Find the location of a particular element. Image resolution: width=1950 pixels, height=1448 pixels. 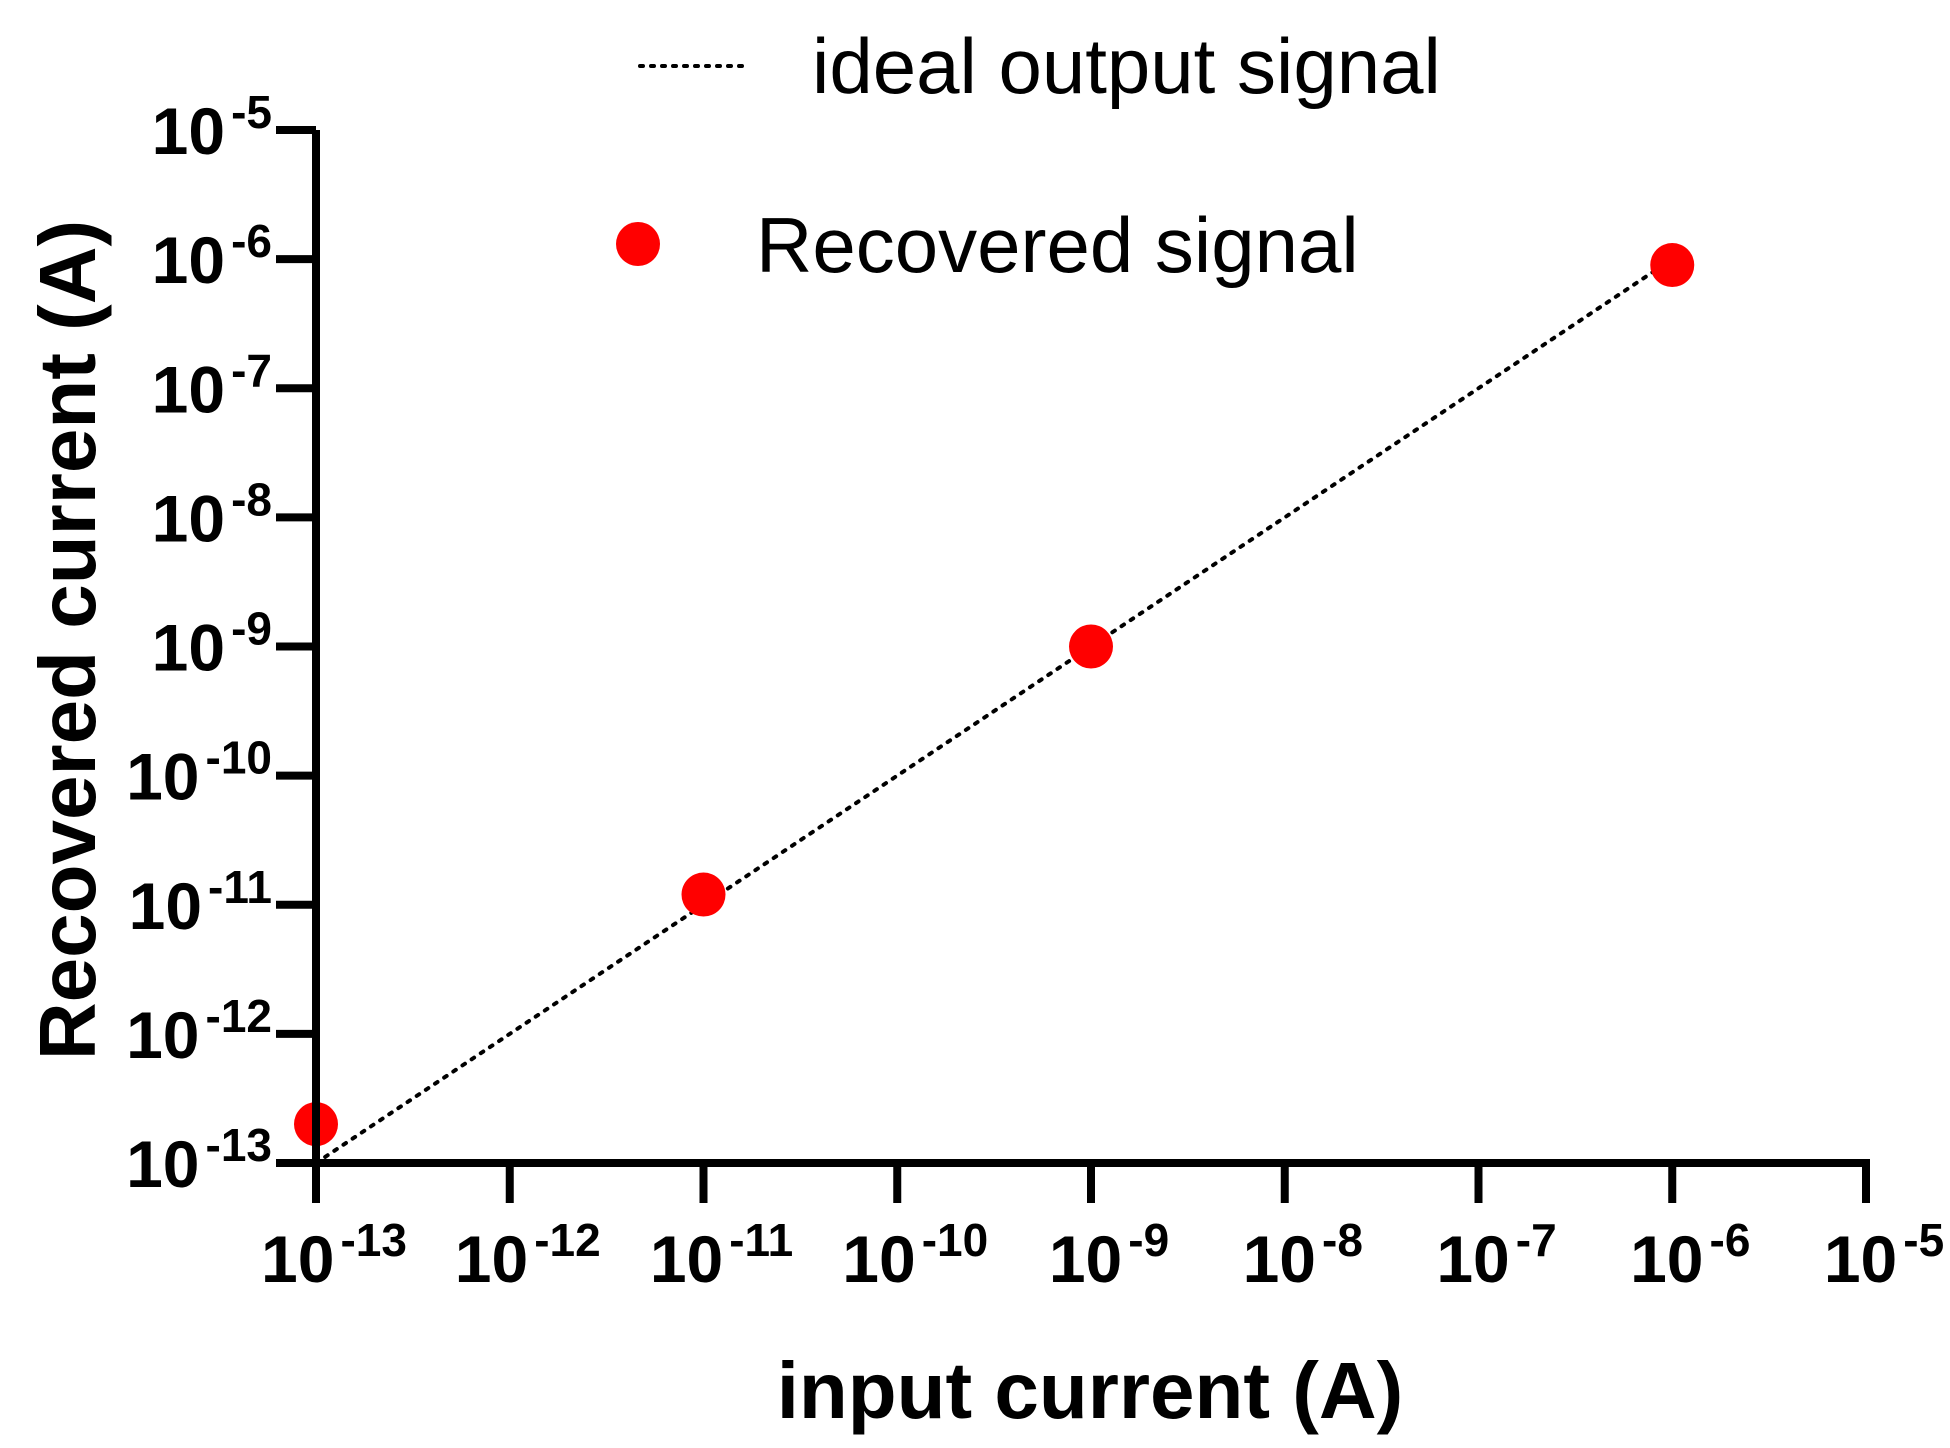

x-tick-label: 10 -5 is located at coordinates (1884, 1255).